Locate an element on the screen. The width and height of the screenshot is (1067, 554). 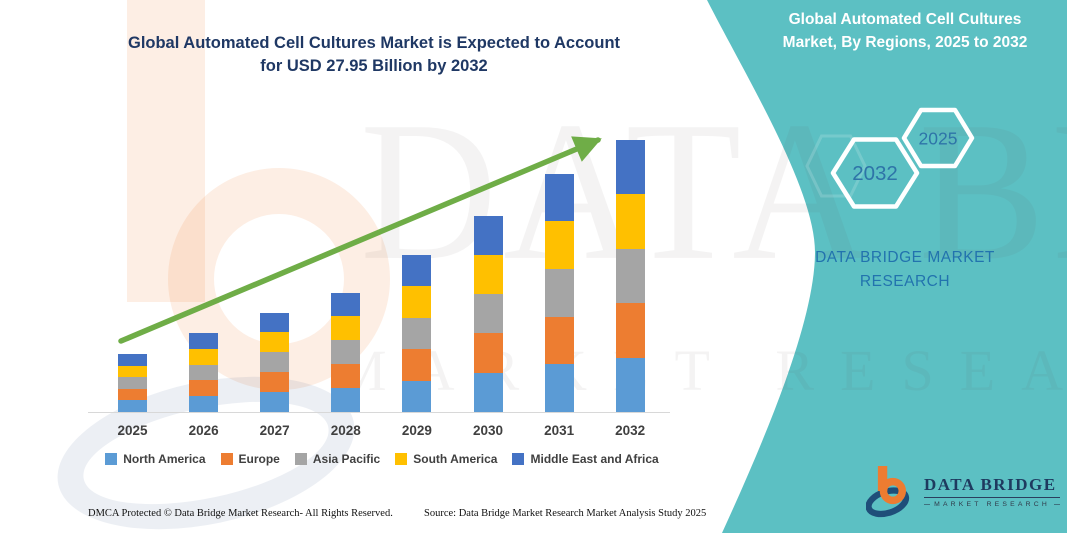
bar-segment-2032-middle-east-and-africa is located at coordinates (630, 166).